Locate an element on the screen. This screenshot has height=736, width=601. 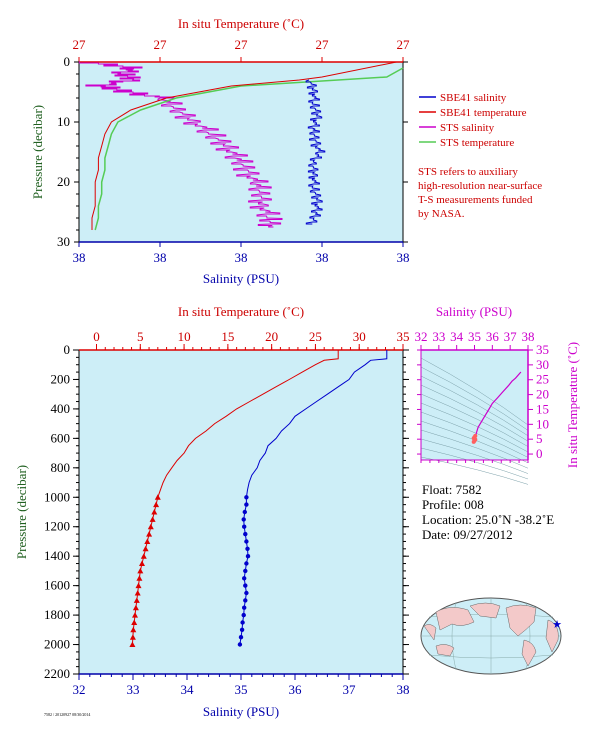
ts-temp-tick-label: 15 is located at coordinates (542, 408).